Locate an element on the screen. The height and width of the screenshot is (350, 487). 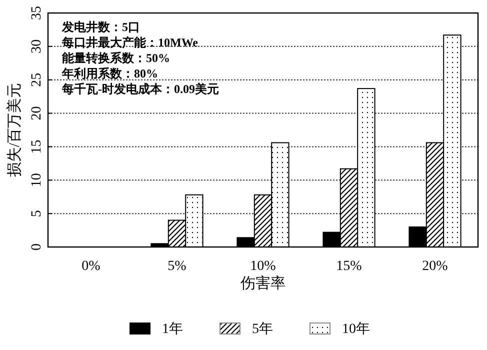
x-tick-label: 5% is located at coordinates (177, 266).